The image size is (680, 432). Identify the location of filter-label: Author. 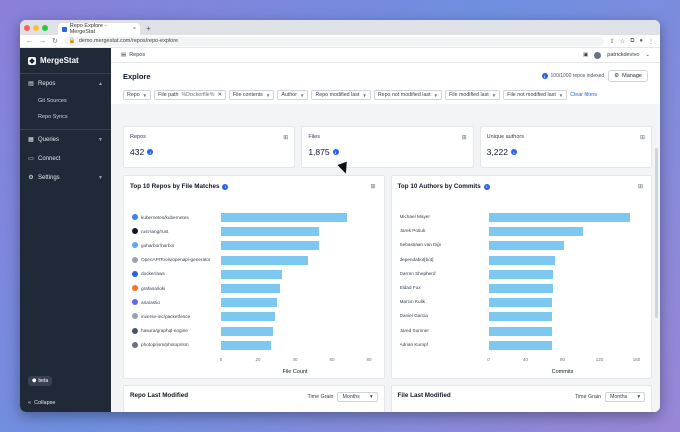
(289, 95).